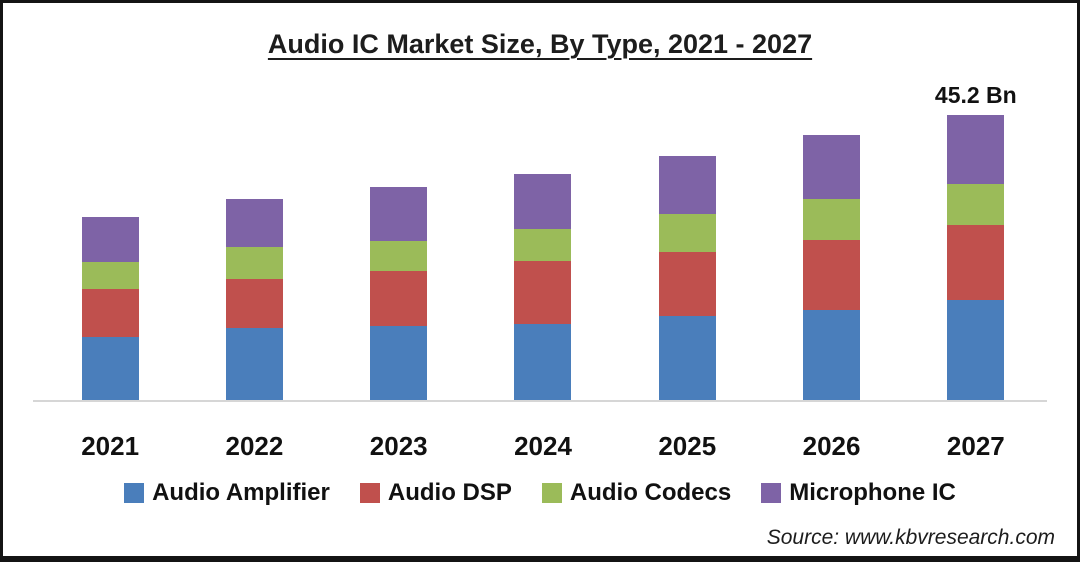  I want to click on stacked-bar-2027, so click(976, 258).